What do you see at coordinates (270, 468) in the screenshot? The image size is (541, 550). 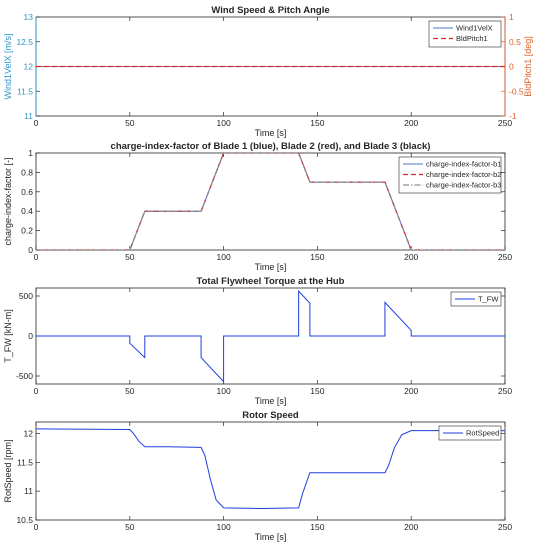 I see `series-line-RotSpeed` at bounding box center [270, 468].